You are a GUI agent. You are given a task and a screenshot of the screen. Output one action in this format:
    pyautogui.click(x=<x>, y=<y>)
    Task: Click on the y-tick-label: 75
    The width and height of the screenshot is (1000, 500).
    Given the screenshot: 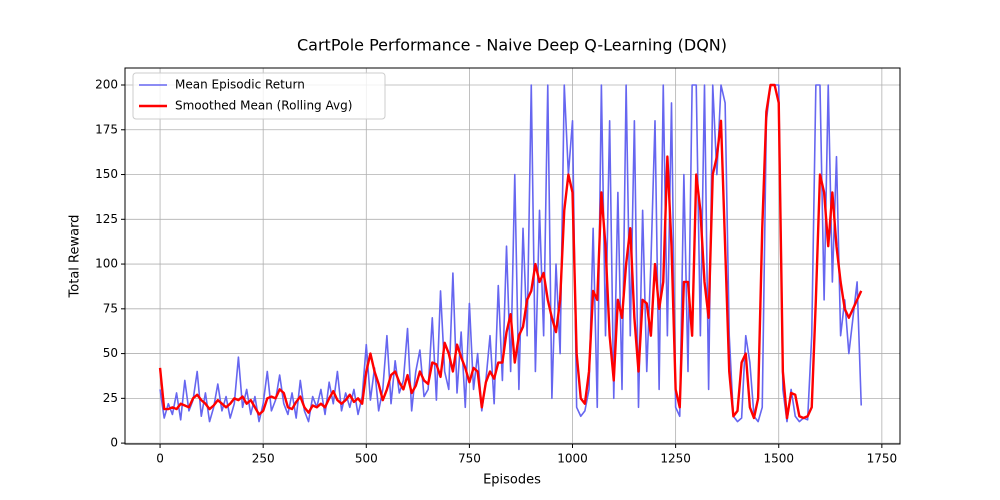 What is the action you would take?
    pyautogui.click(x=110, y=308)
    